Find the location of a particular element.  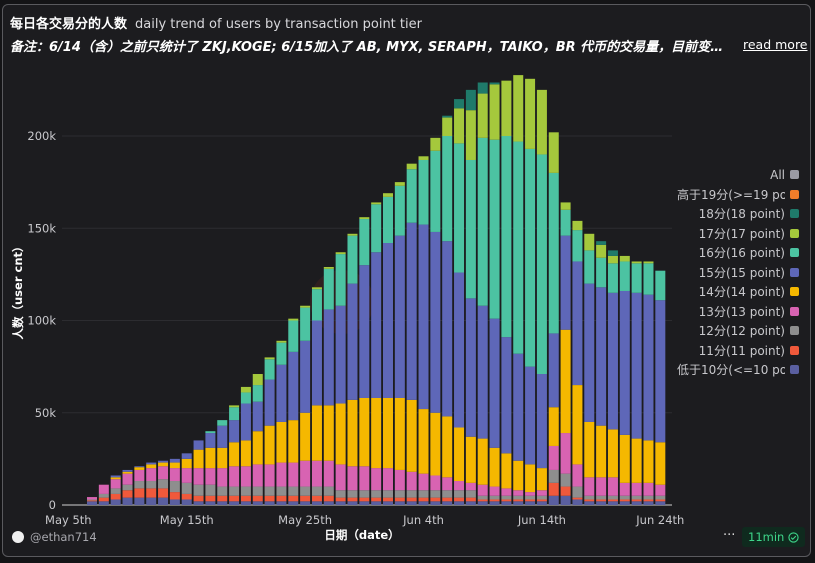

legend-item: 高于19分(>=19 point) is located at coordinates (738, 195).